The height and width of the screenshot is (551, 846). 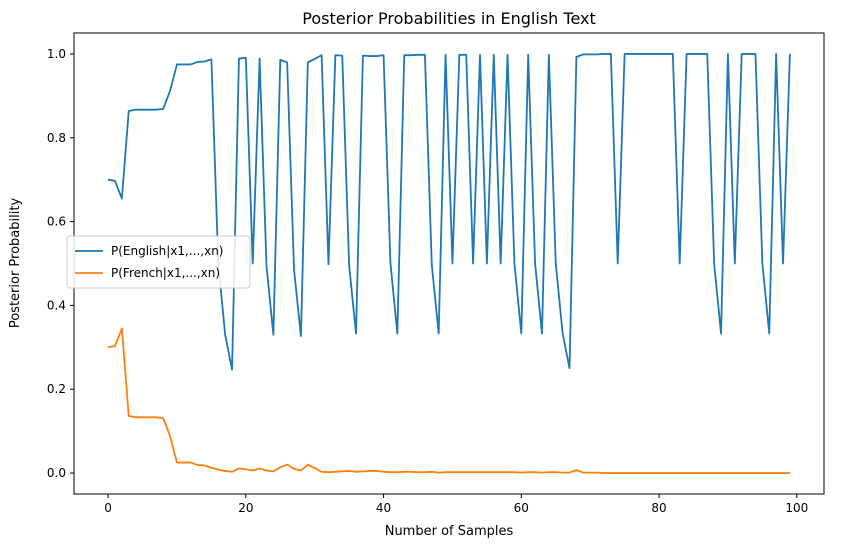 I want to click on legend-label: P(English|x1,...,xn), so click(x=167, y=251).